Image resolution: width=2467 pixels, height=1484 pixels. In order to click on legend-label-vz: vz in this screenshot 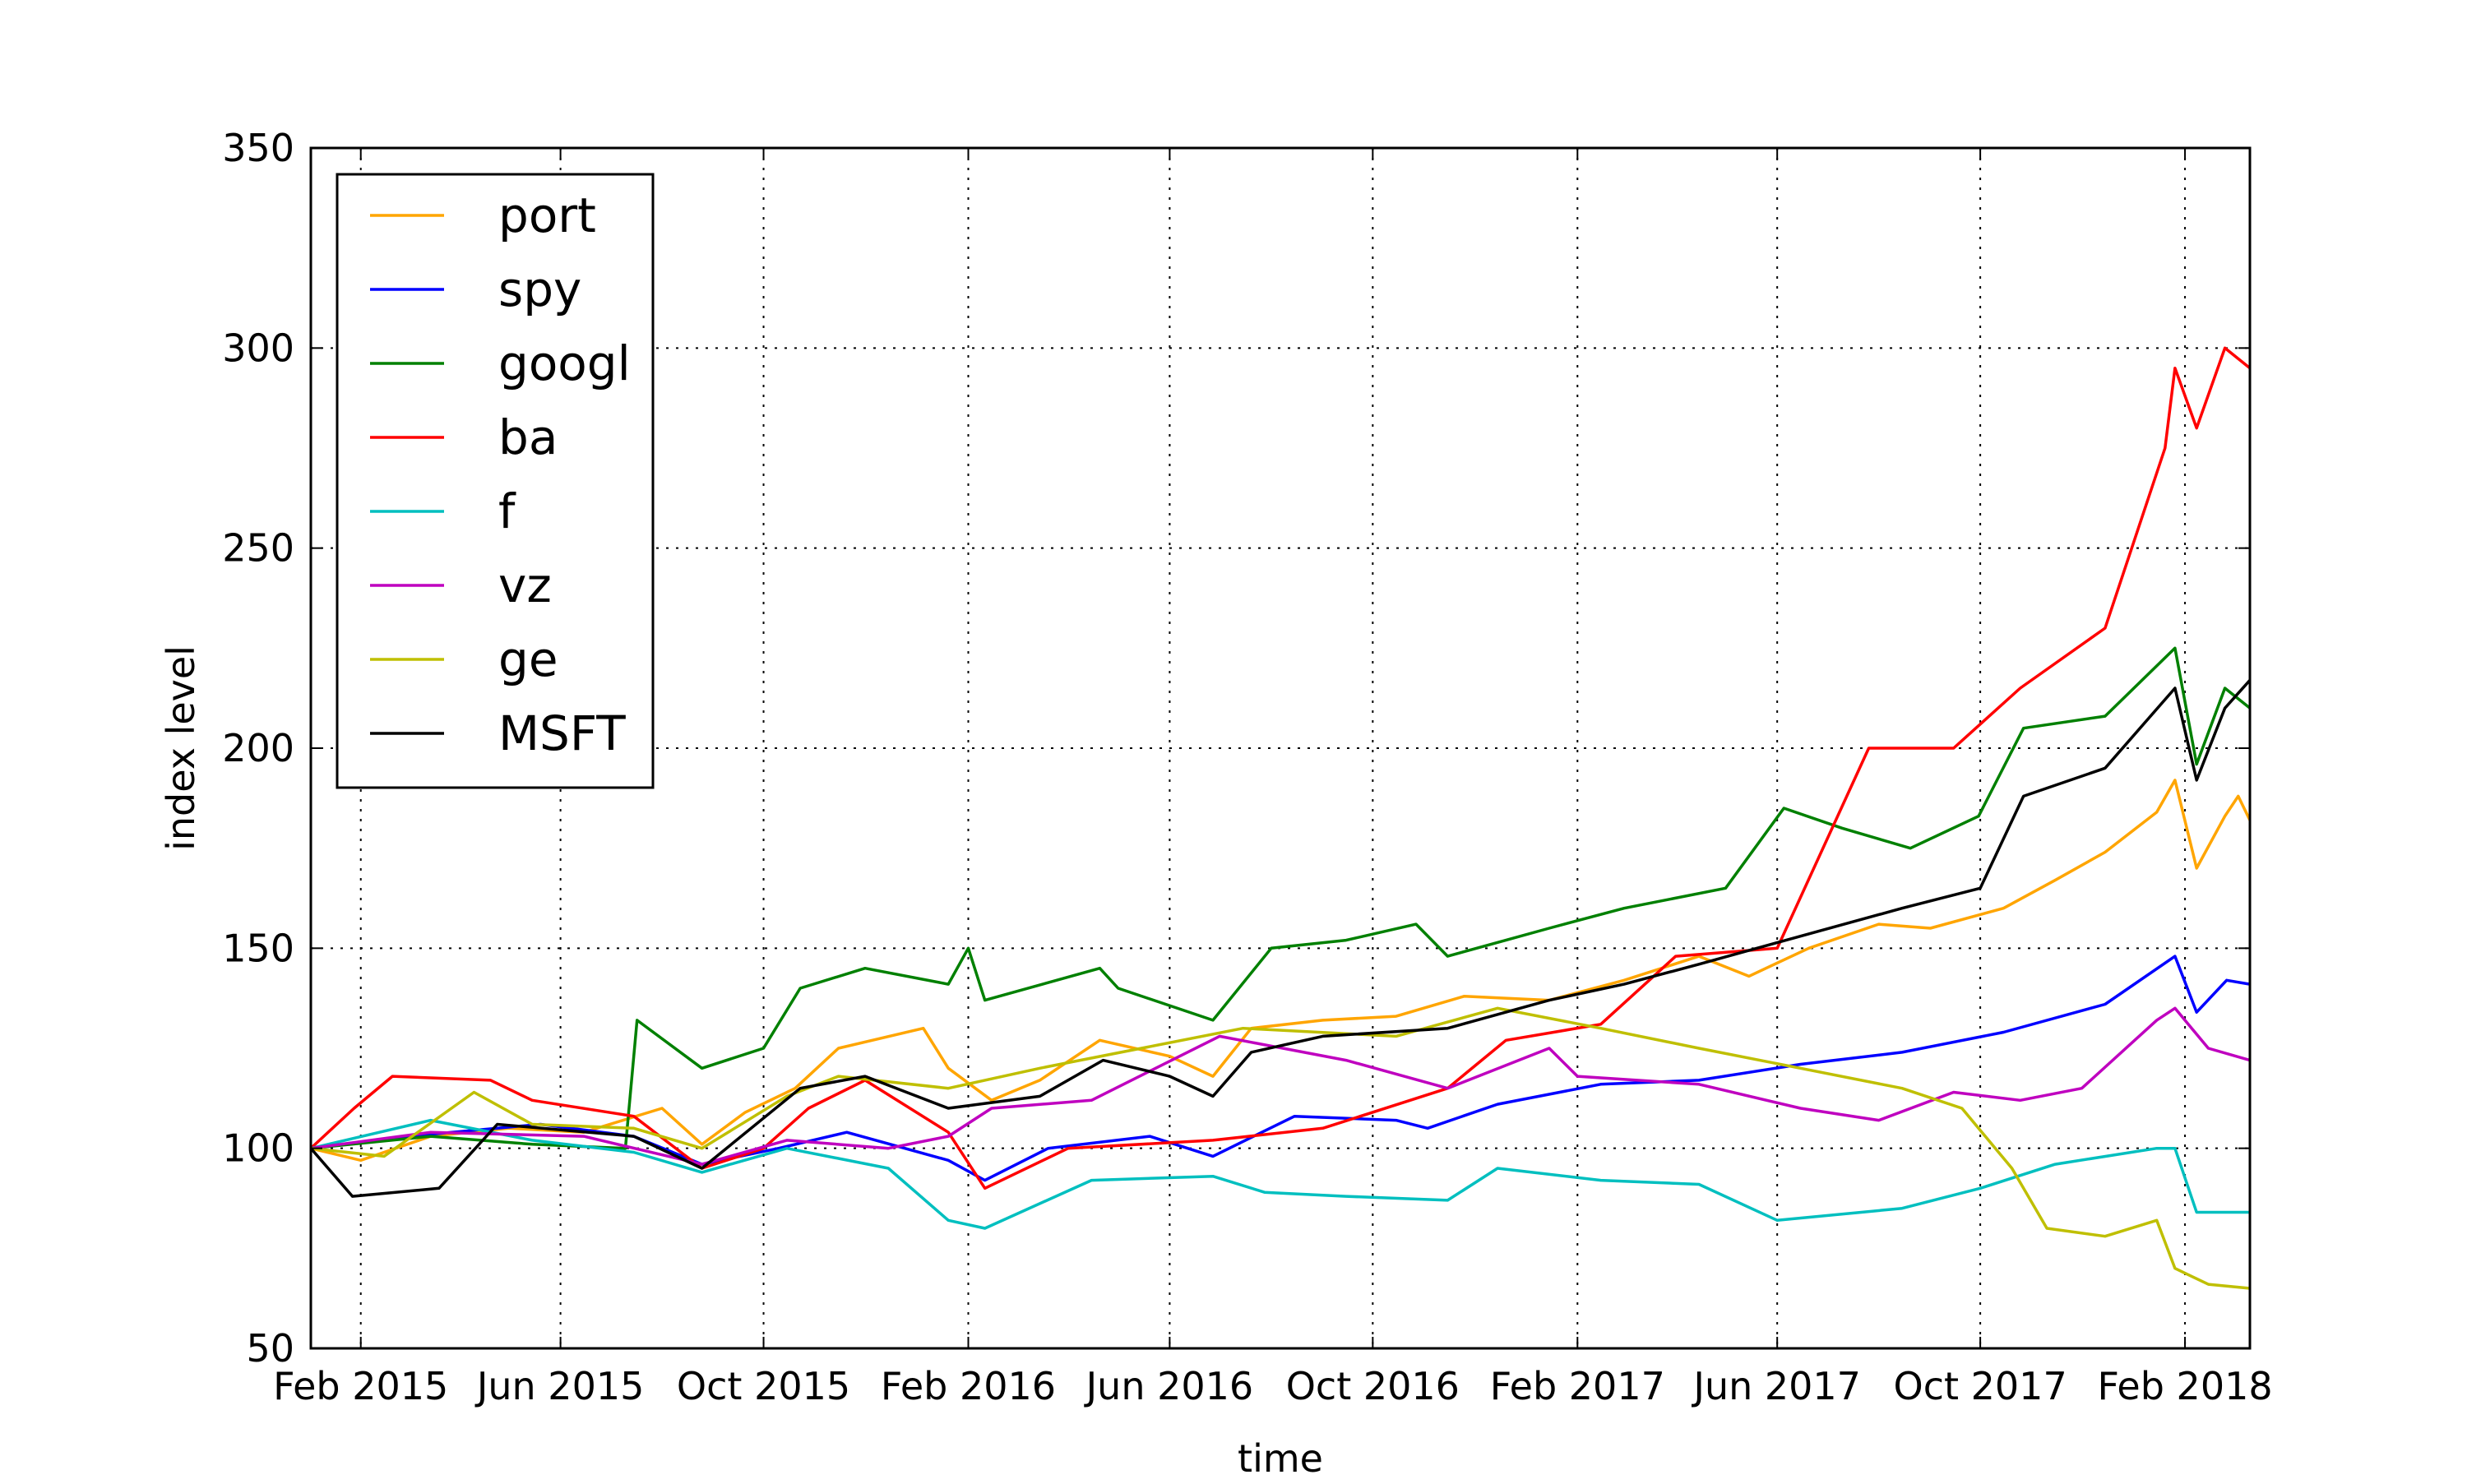, I will do `click(525, 585)`.